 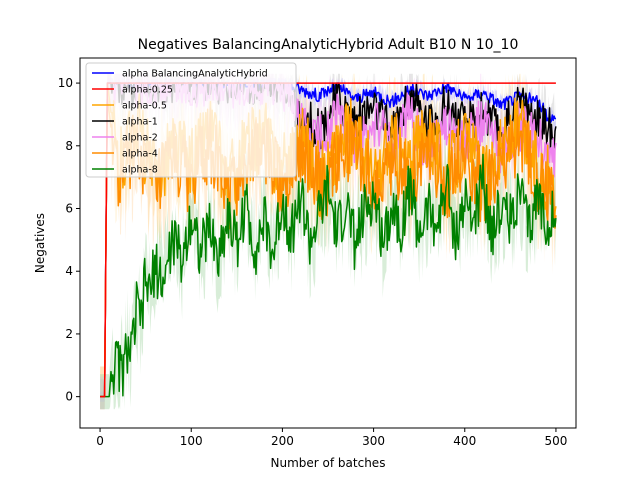 I want to click on y-tick-label: 0, so click(x=69, y=397).